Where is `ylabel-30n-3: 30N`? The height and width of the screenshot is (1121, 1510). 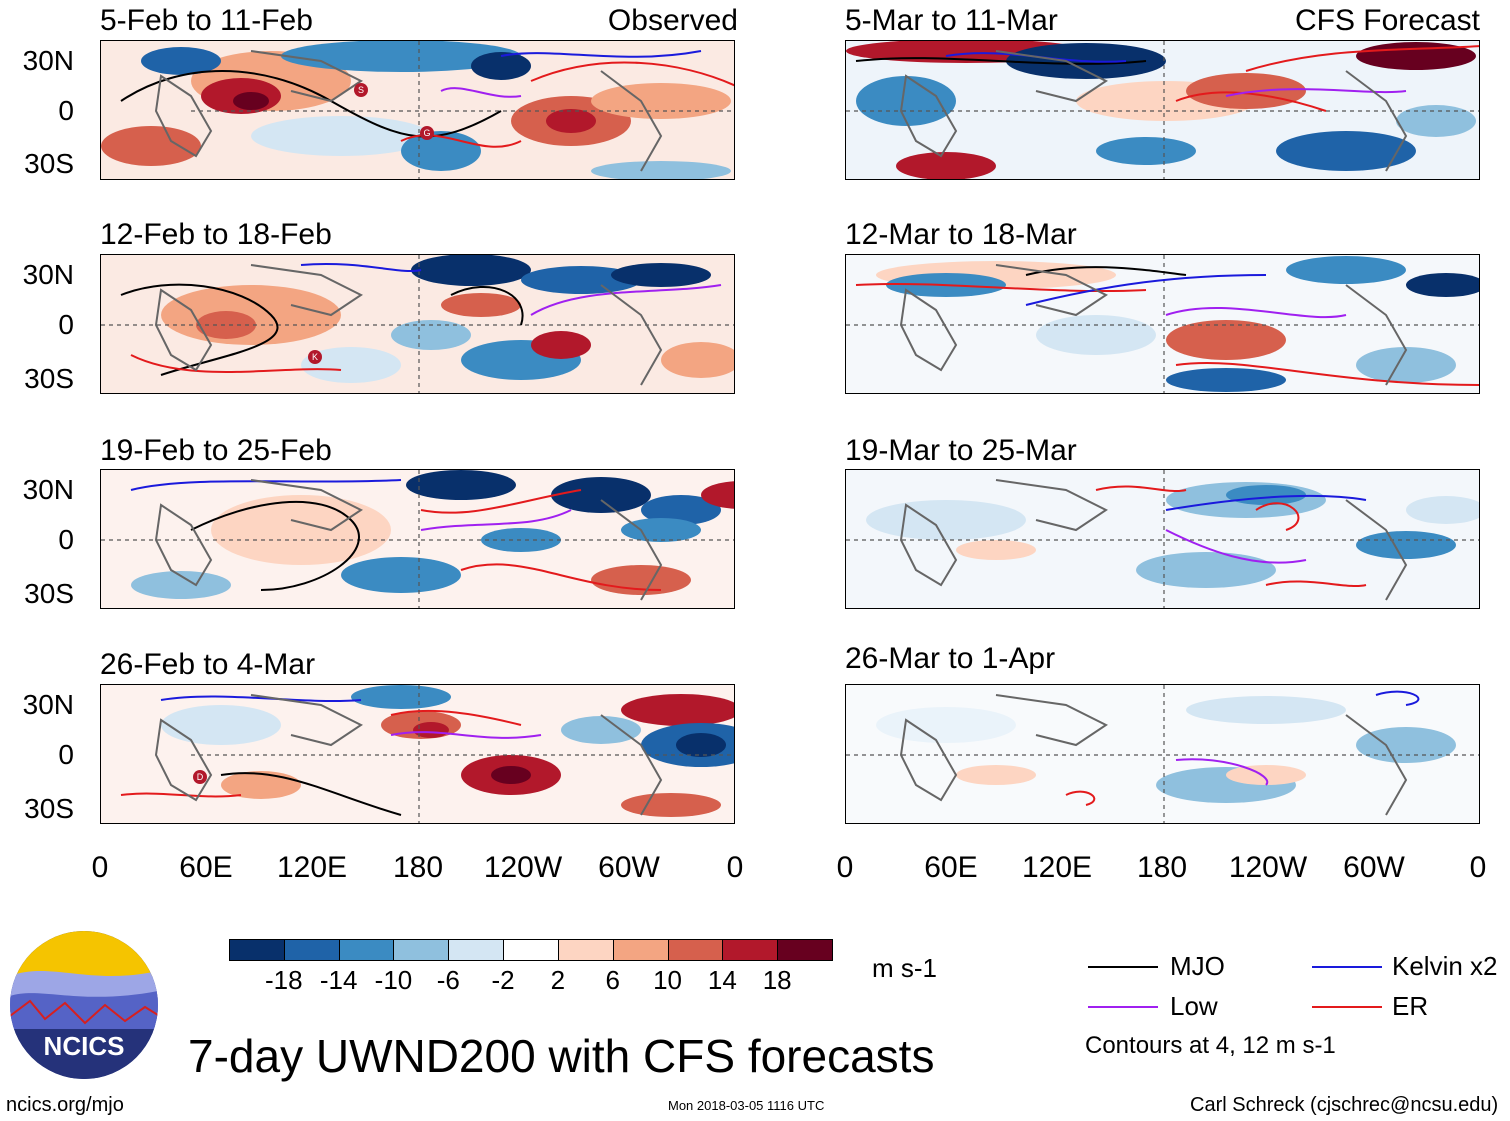
ylabel-30n-3: 30N is located at coordinates (48, 489).